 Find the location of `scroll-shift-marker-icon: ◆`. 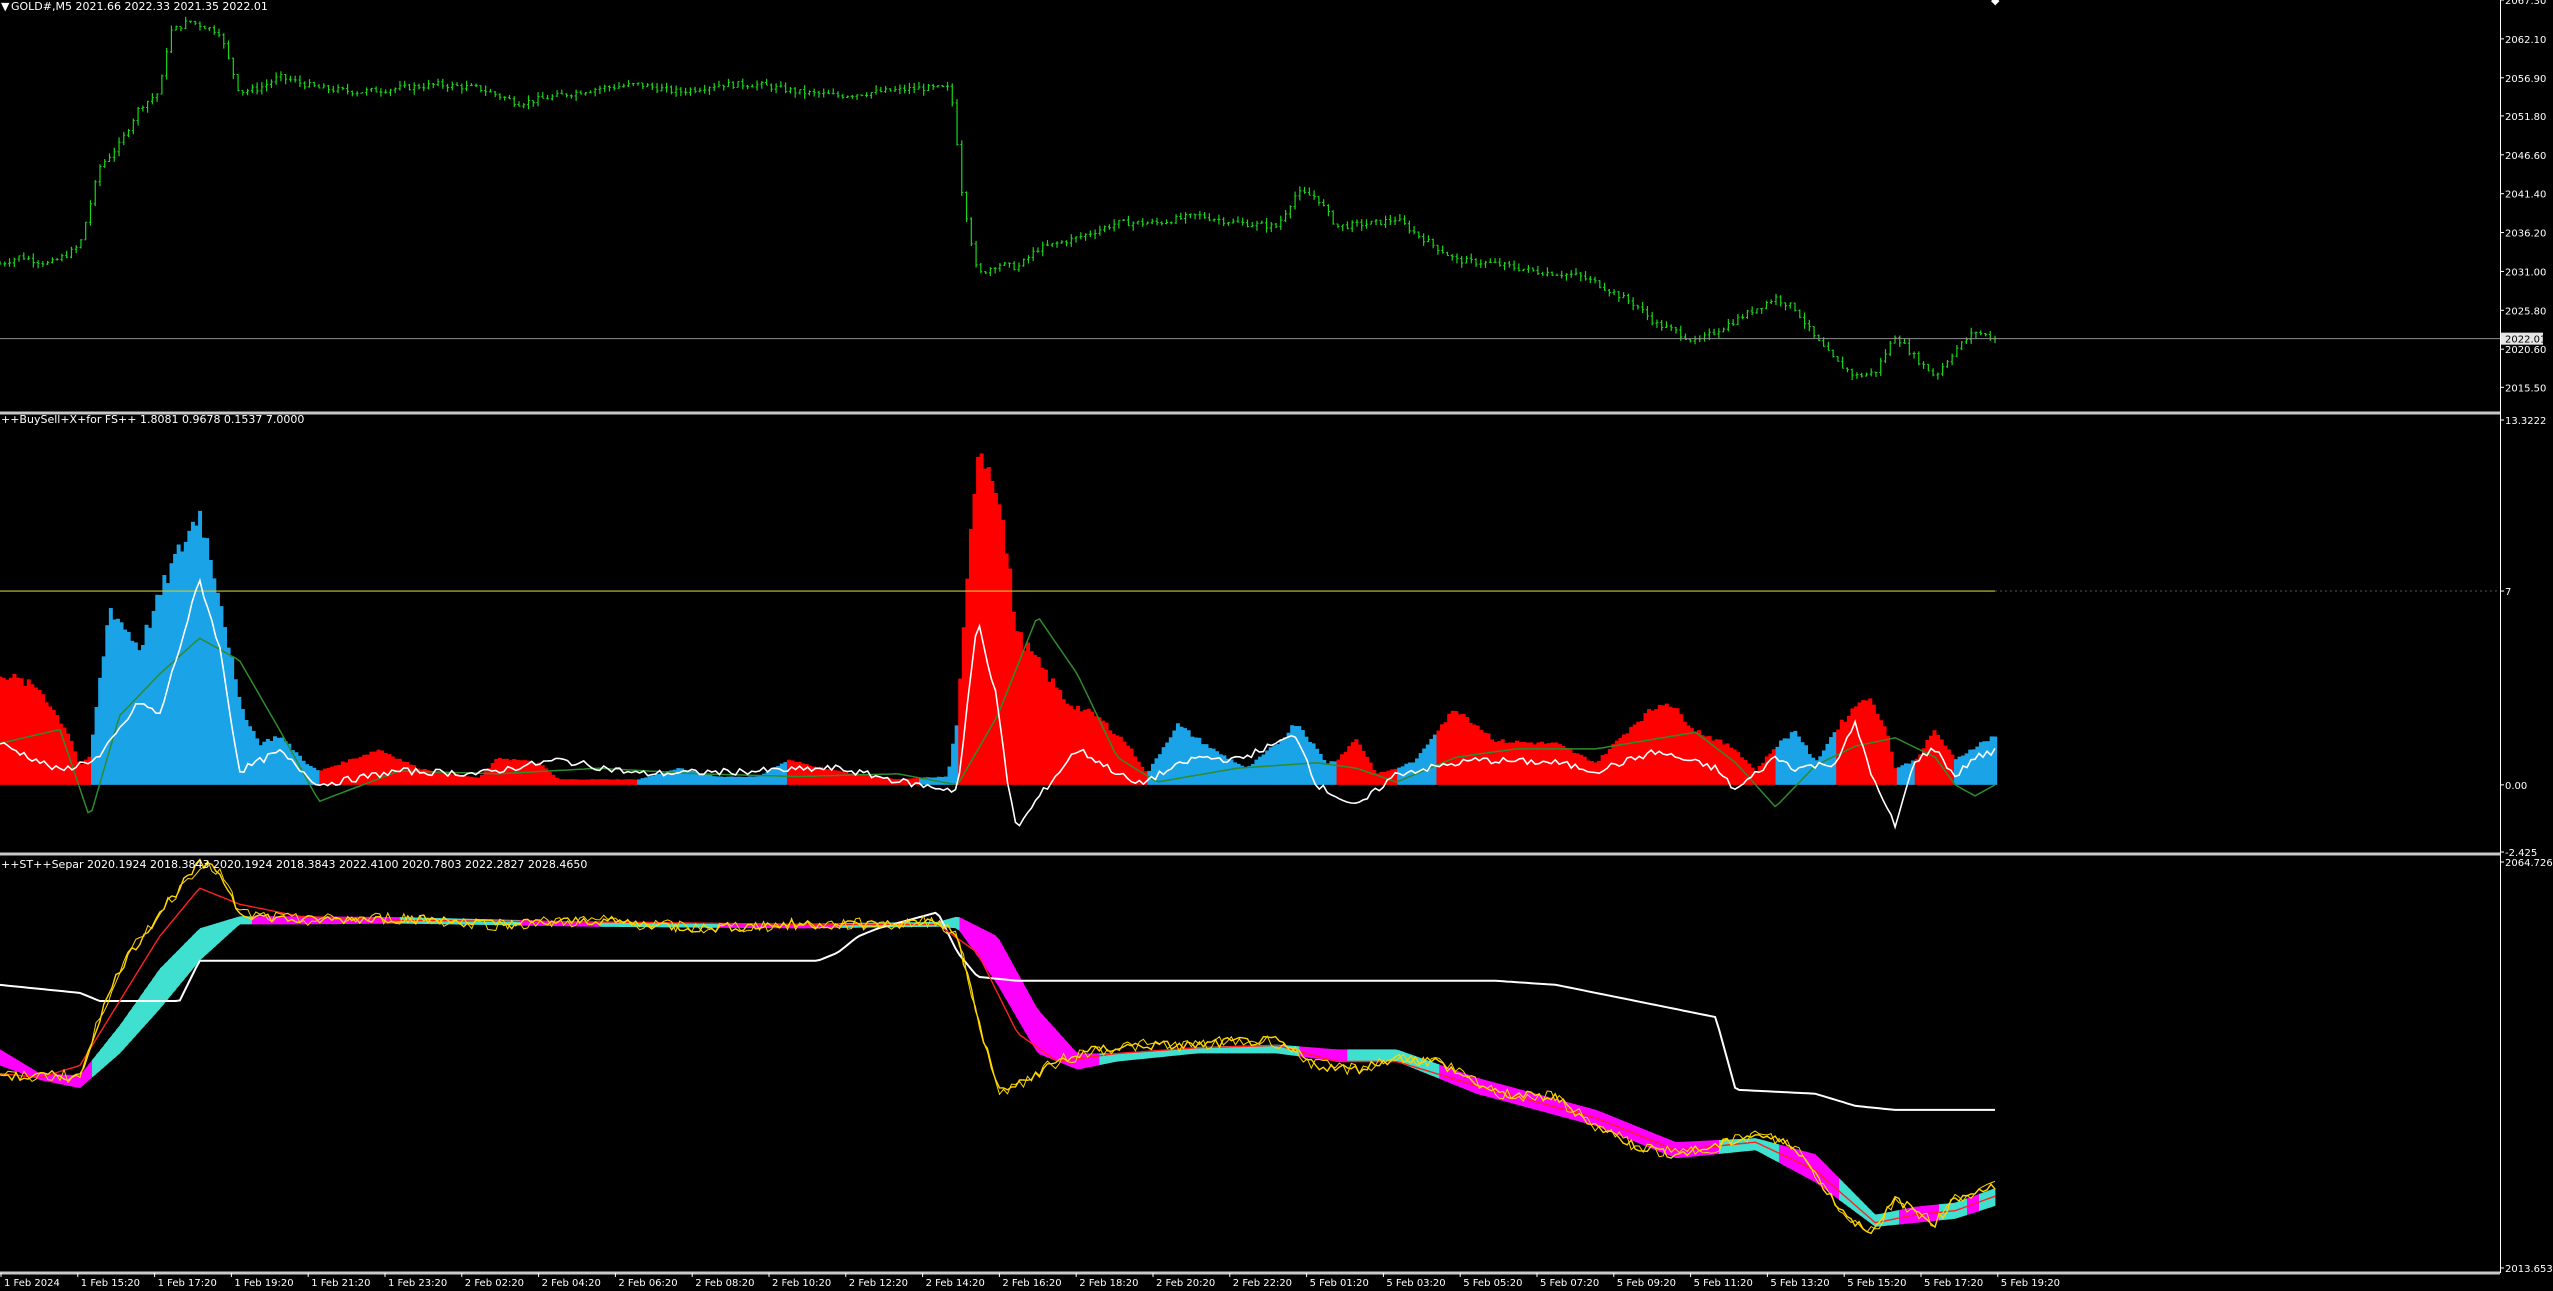

scroll-shift-marker-icon: ◆ is located at coordinates (1995, 3).